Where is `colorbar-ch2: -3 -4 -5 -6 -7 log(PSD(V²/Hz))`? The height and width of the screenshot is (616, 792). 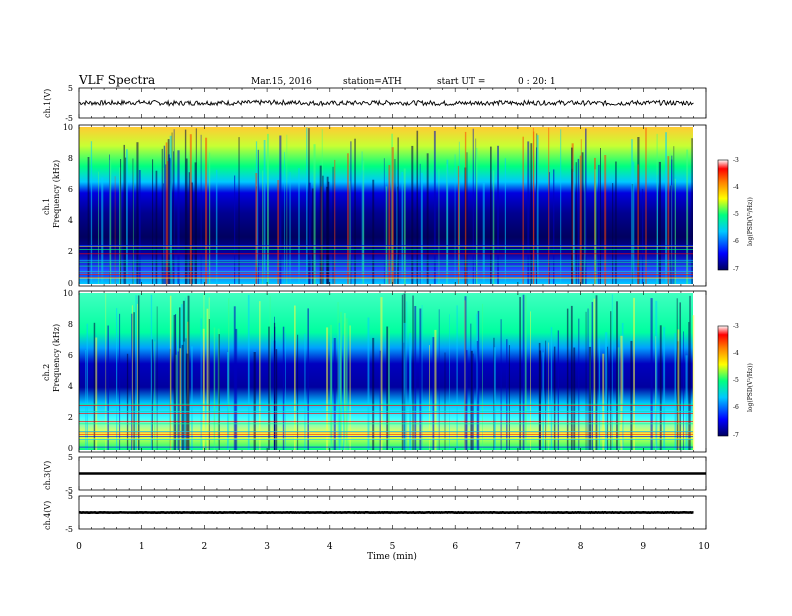 colorbar-ch2: -3 -4 -5 -6 -7 log(PSD(V²/Hz)) is located at coordinates (736, 381).